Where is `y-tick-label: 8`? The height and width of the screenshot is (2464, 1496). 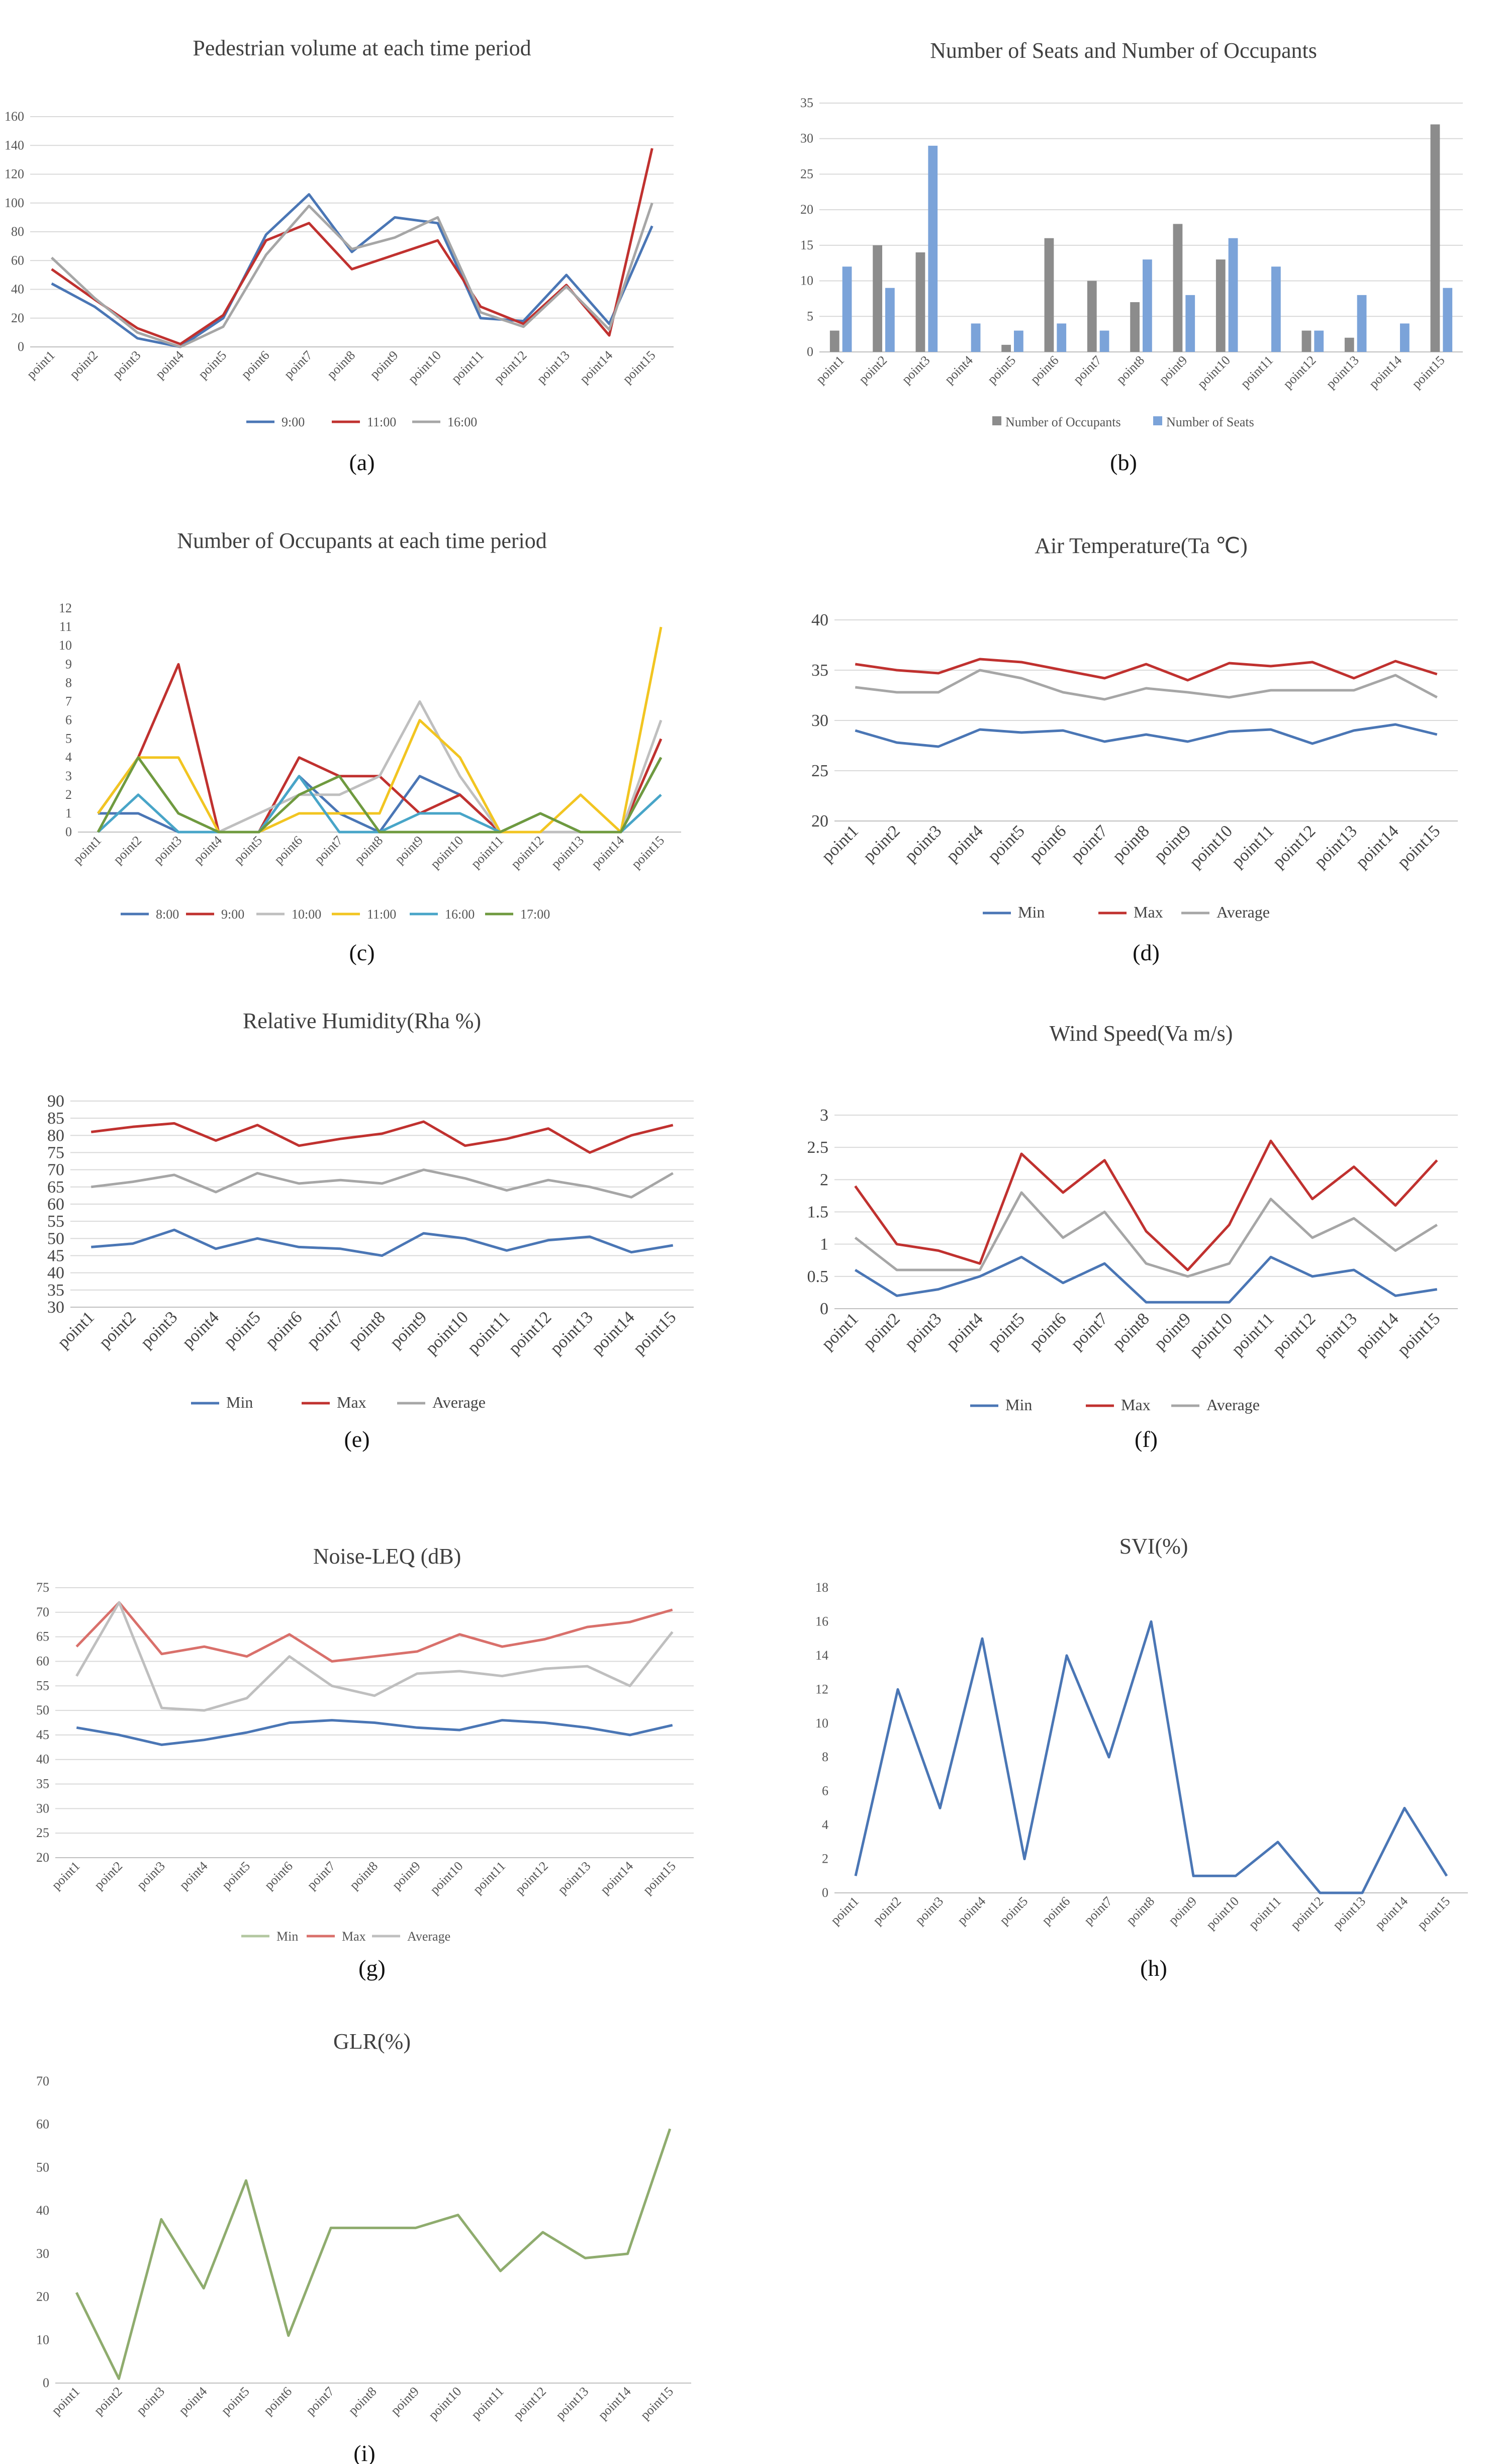
y-tick-label: 8 is located at coordinates (68, 682).